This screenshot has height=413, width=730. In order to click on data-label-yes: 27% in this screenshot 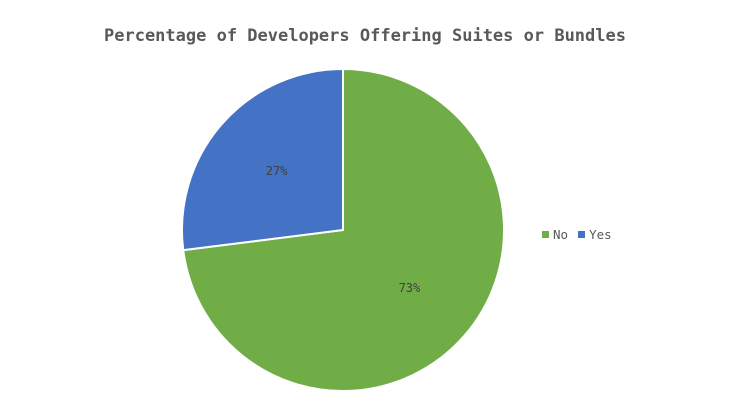, I will do `click(277, 171)`.